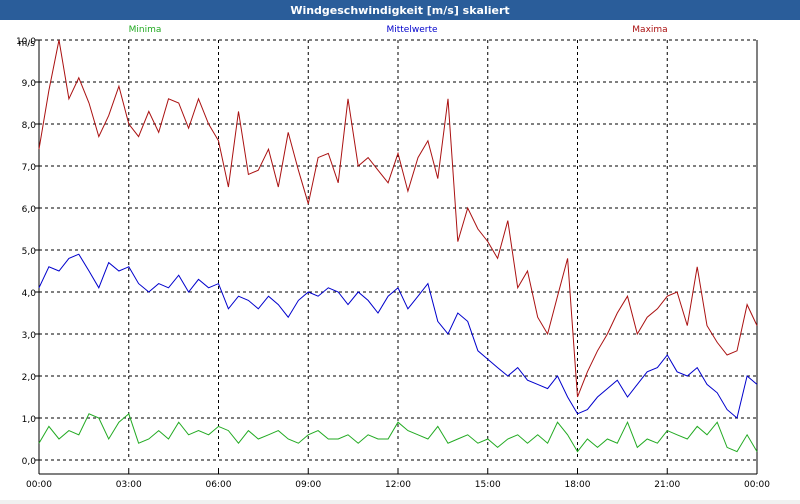 The image size is (800, 504). What do you see at coordinates (29, 378) in the screenshot?
I see `y-tick-label: 2,0` at bounding box center [29, 378].